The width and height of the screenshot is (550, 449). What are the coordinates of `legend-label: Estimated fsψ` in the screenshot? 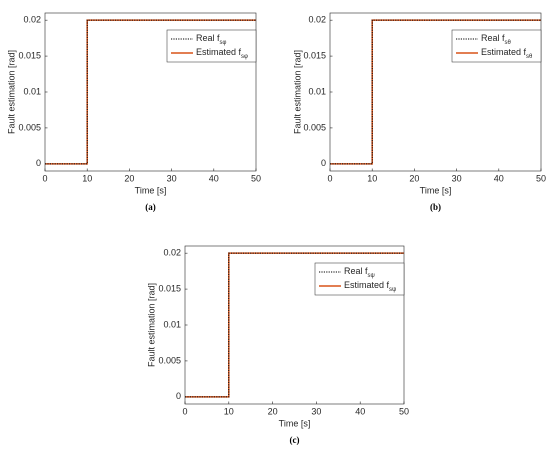 It's located at (370, 286).